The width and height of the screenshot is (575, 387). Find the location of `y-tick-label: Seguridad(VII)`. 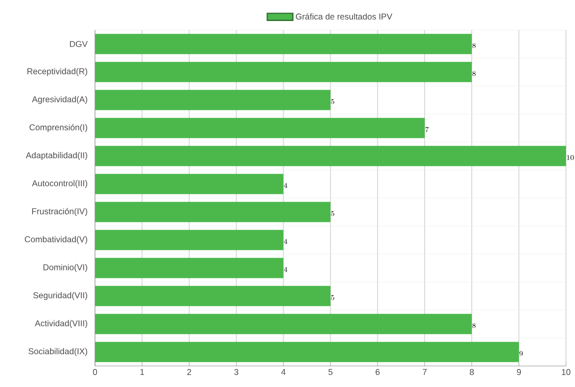

y-tick-label: Seguridad(VII) is located at coordinates (60, 296).